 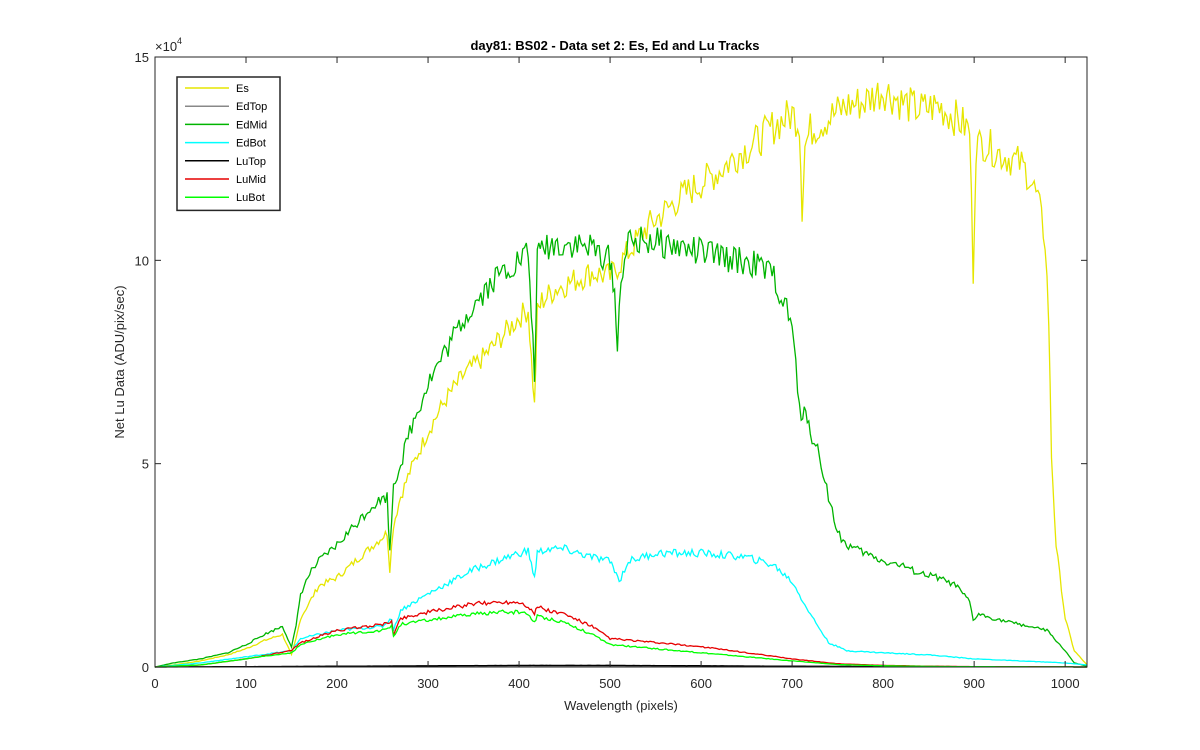 What do you see at coordinates (251, 107) in the screenshot?
I see `legend-label-edtop: EdTop` at bounding box center [251, 107].